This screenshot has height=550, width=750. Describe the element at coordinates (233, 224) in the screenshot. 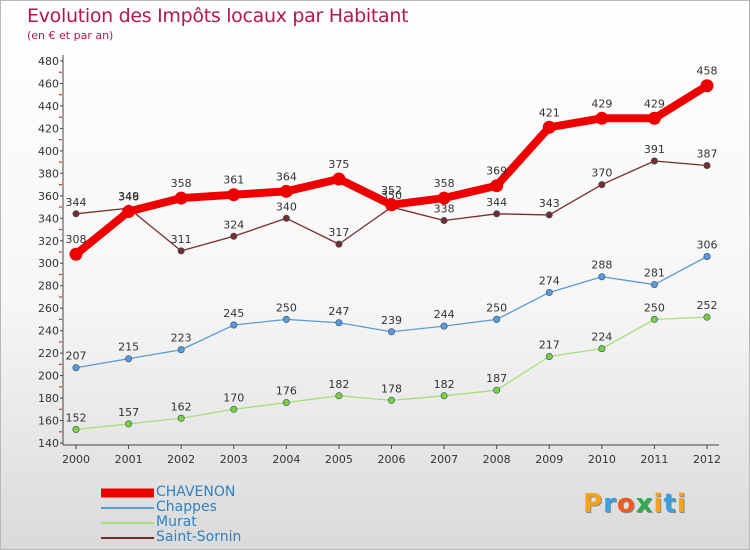

I see `data-label-saint-sornin: 324` at that location.